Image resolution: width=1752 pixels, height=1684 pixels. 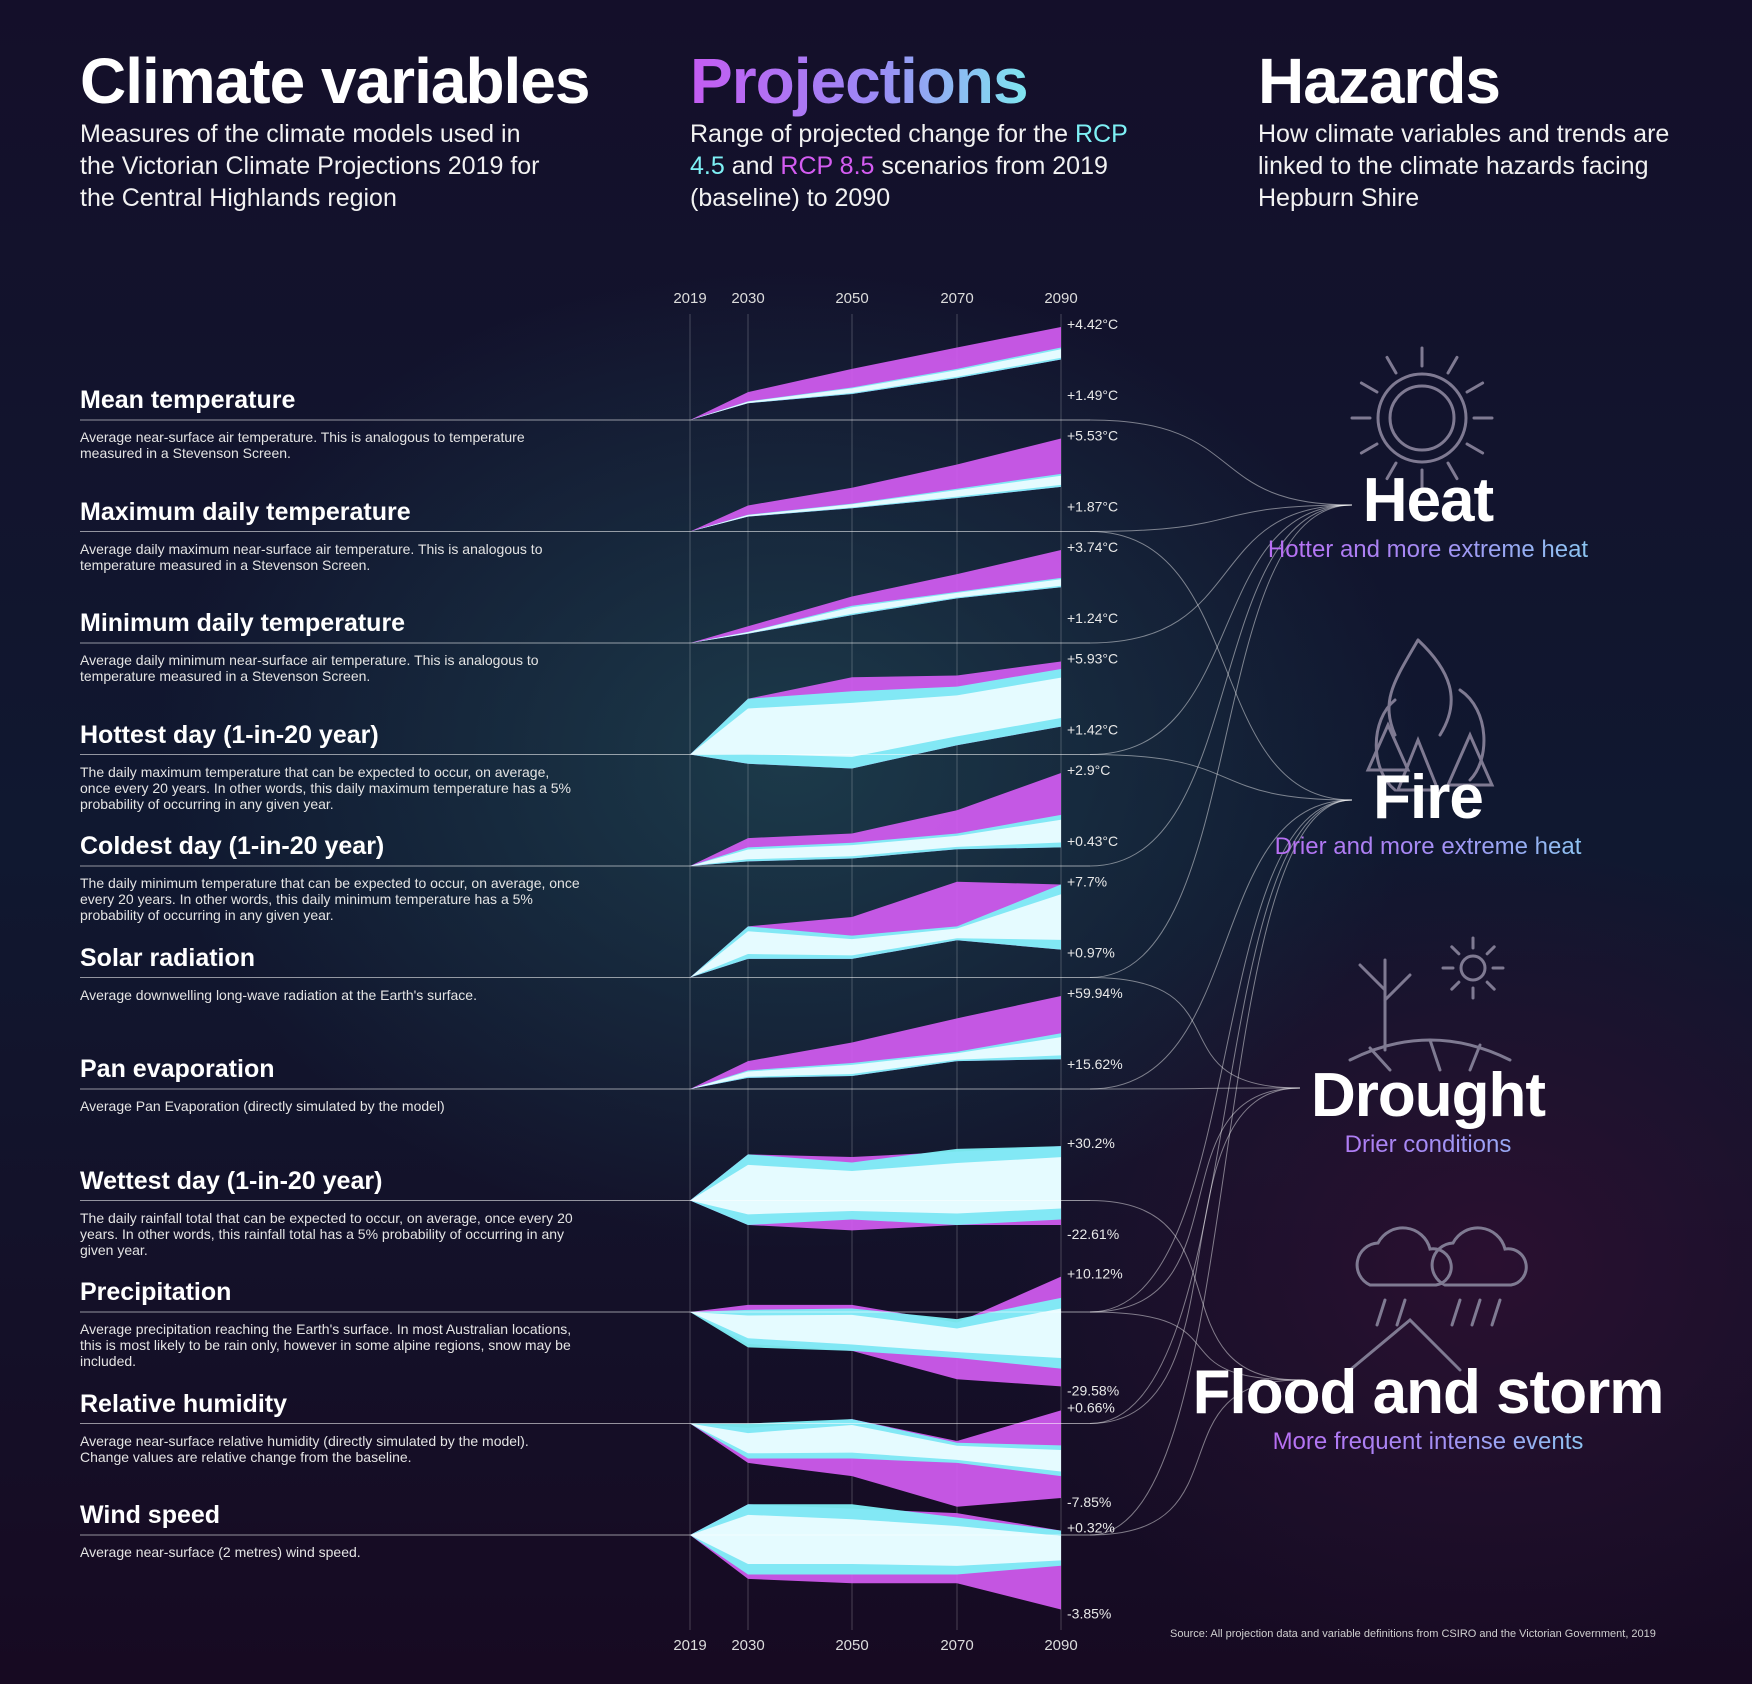 I want to click on hazard-fire: Fire Drier and more extreme heat, so click(x=1428, y=813).